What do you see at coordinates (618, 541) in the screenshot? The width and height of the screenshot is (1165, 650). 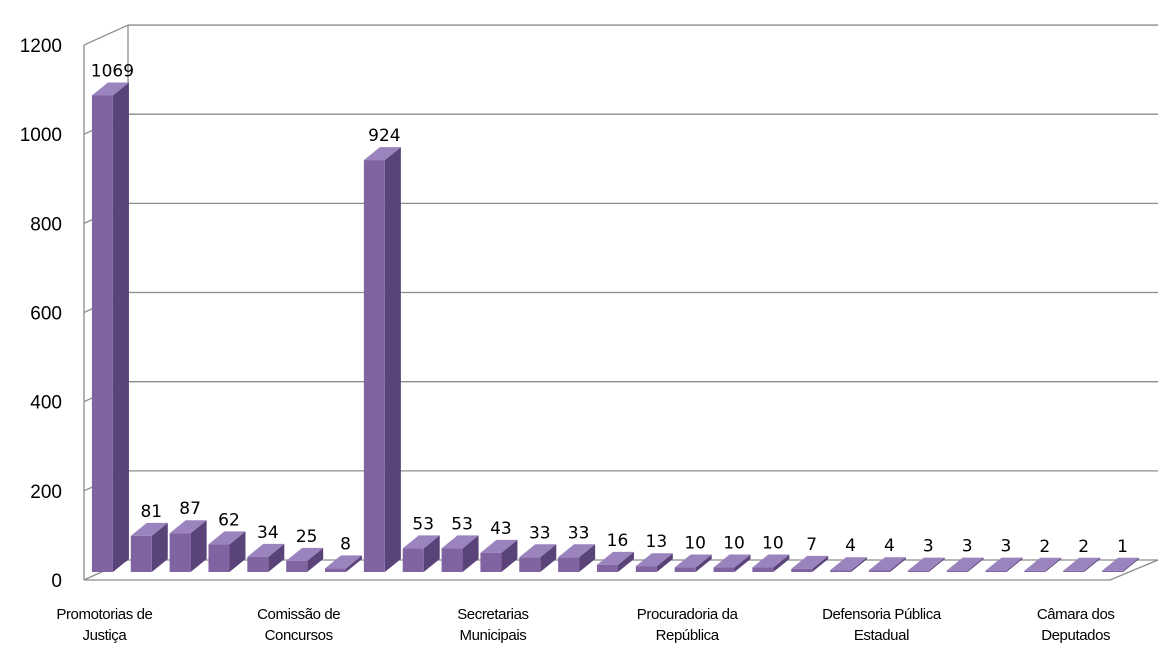 I see `data-label: 16` at bounding box center [618, 541].